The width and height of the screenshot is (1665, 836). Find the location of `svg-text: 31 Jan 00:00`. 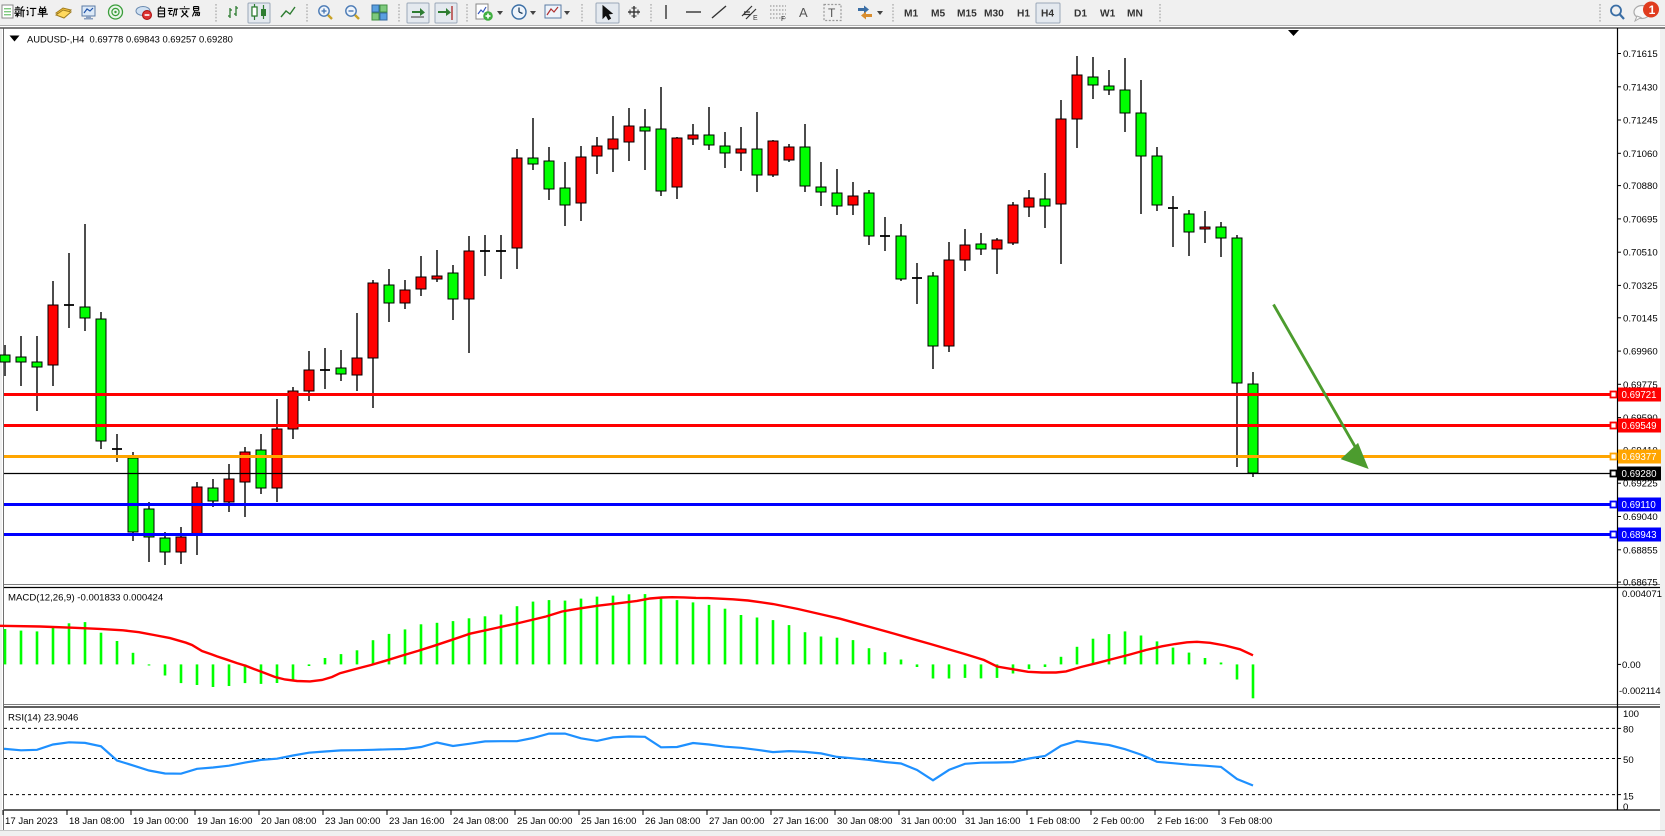

svg-text: 31 Jan 00:00 is located at coordinates (928, 821).